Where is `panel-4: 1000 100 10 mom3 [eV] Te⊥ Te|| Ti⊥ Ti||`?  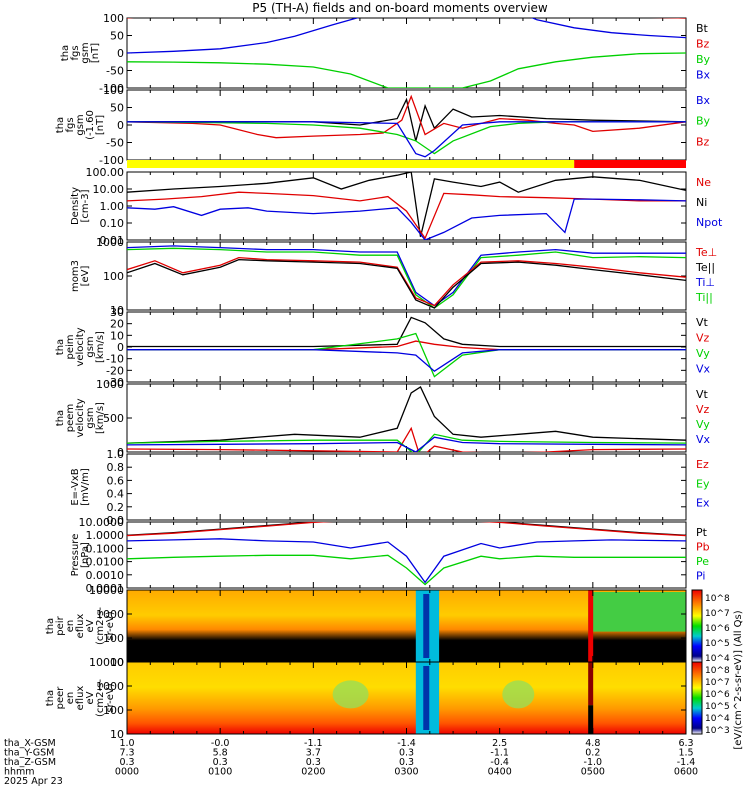 panel-4: 1000 100 10 mom3 [eV] Te⊥ Te|| Ti⊥ Ti|| is located at coordinates (393, 276).